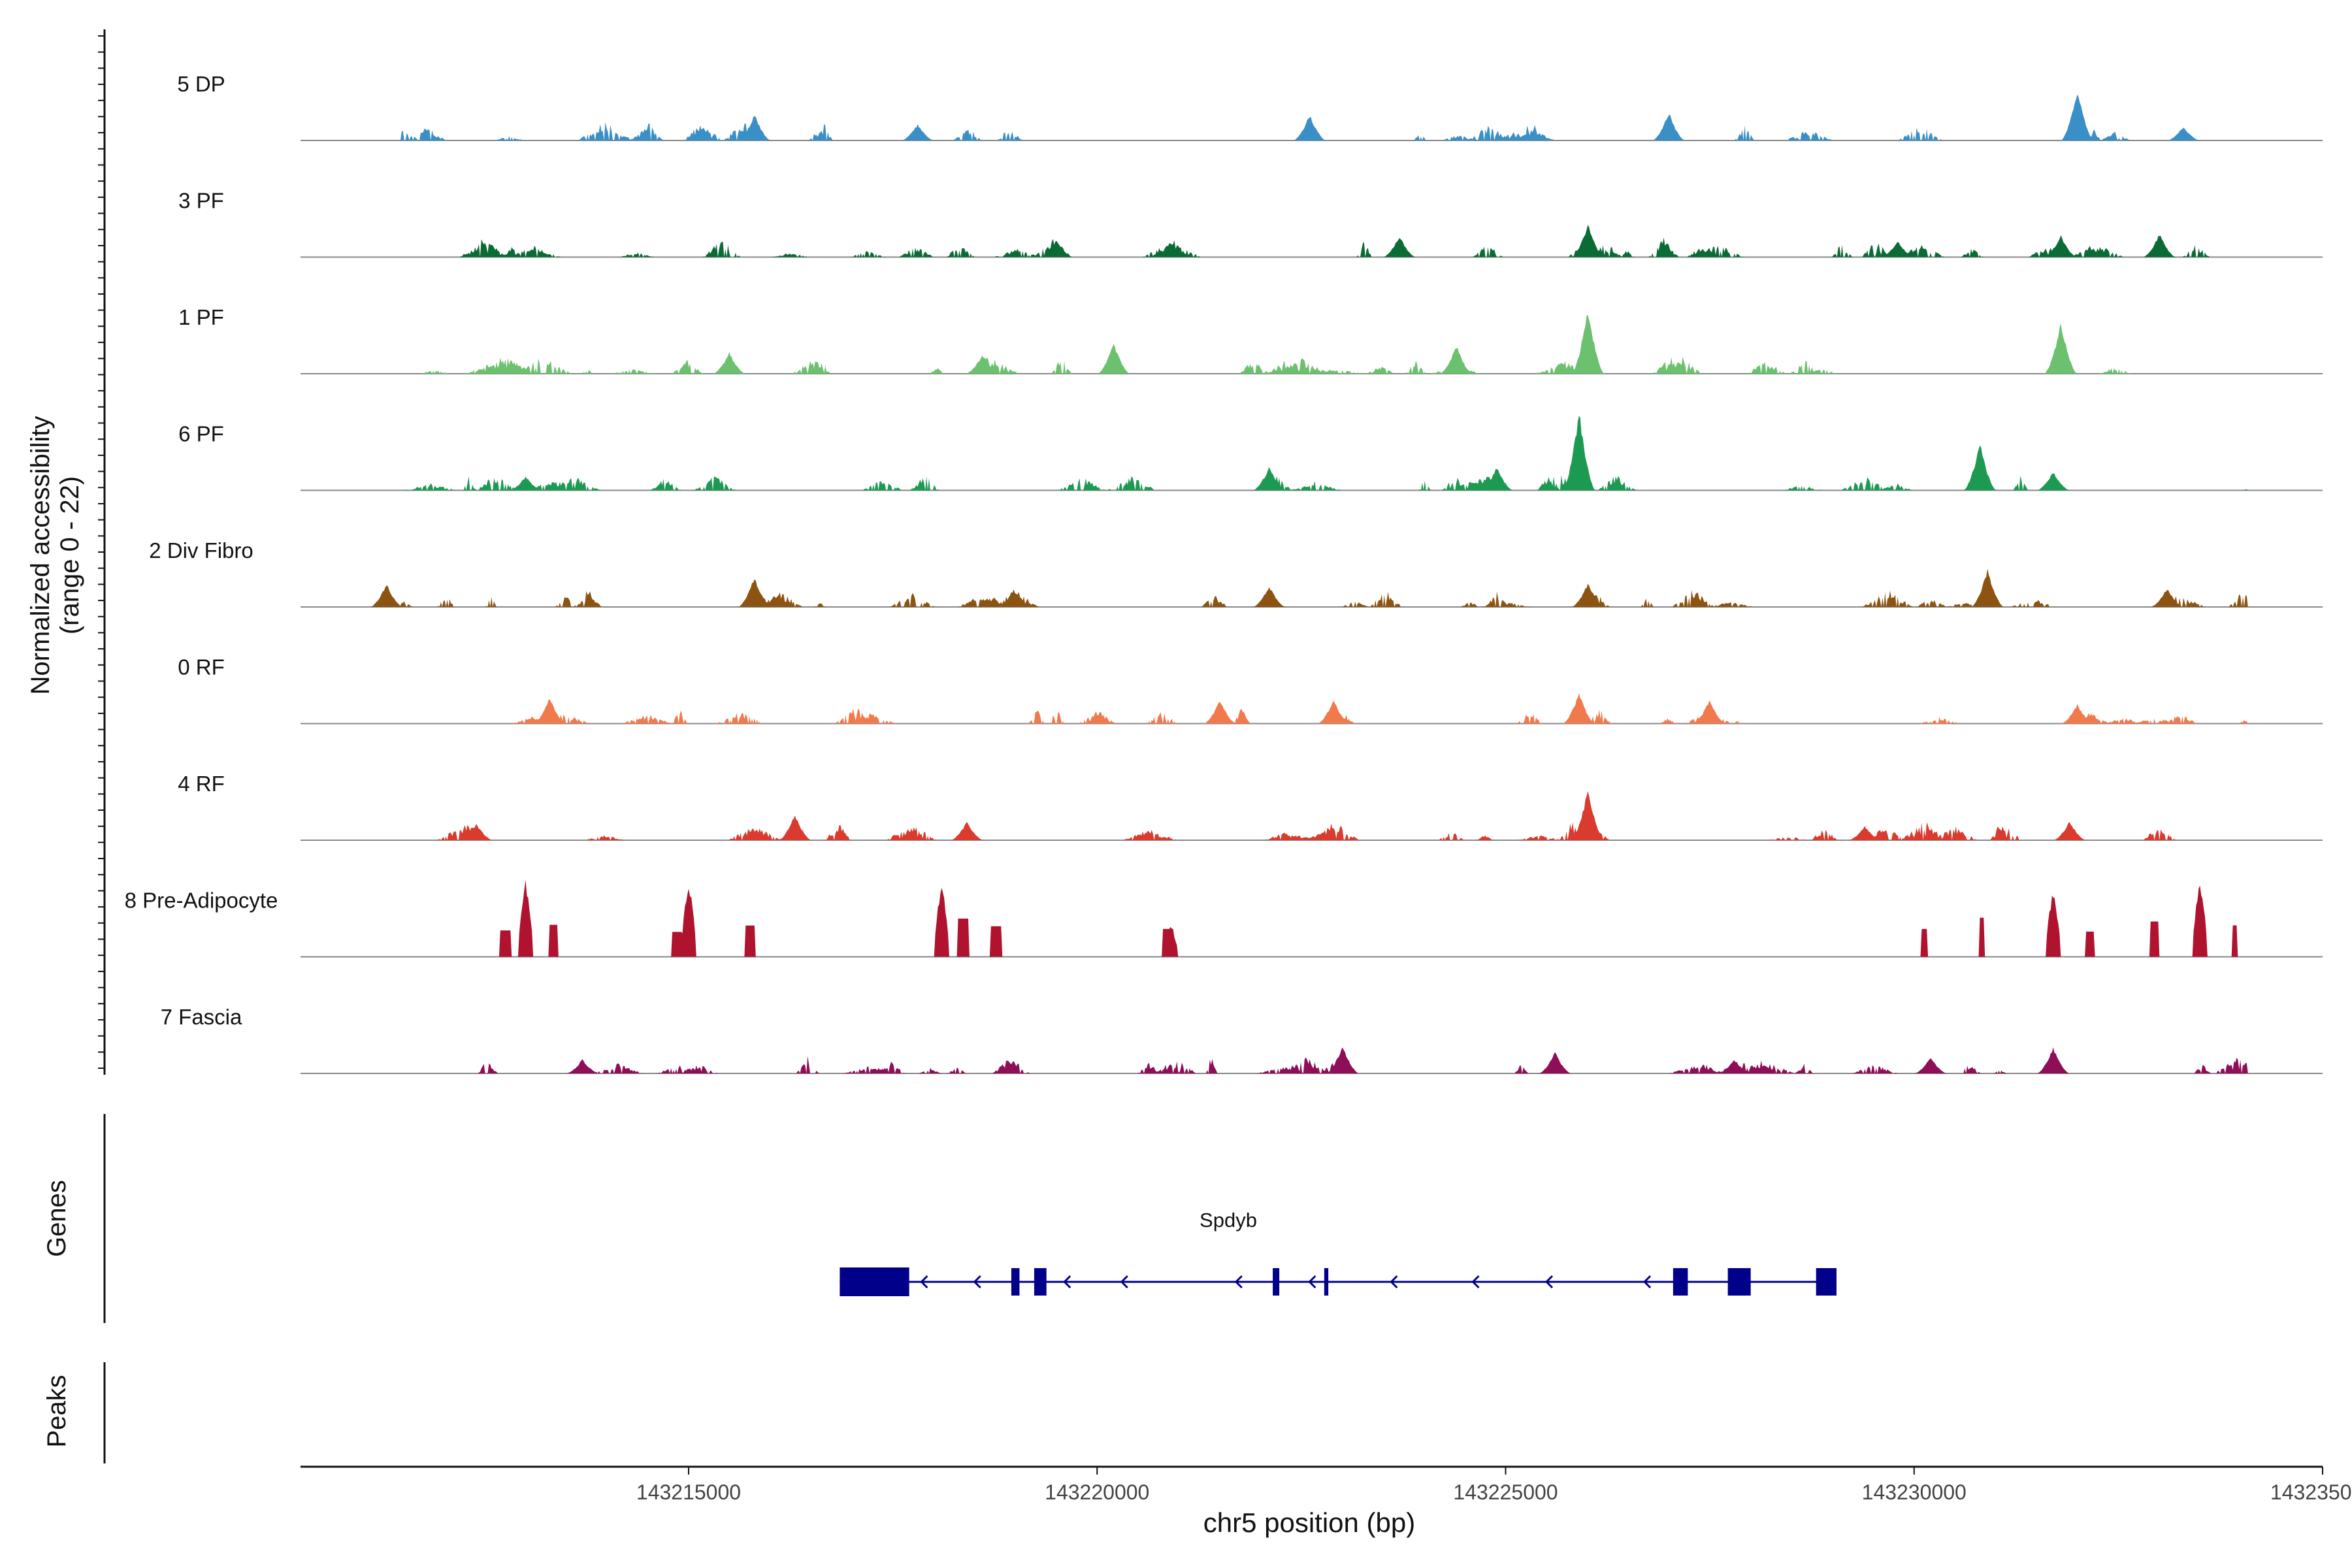 The width and height of the screenshot is (2352, 1568). What do you see at coordinates (1505, 1492) in the screenshot?
I see `x-tick-label: 143225000` at bounding box center [1505, 1492].